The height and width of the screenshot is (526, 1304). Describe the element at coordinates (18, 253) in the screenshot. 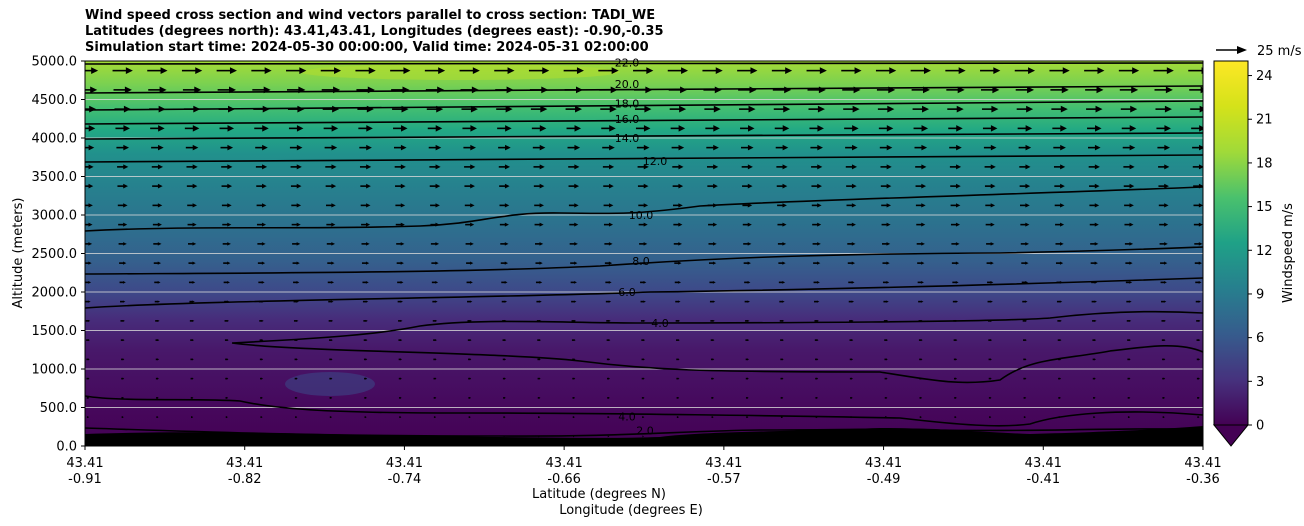

I see `y-axis-label: Altitude (meters)` at that location.